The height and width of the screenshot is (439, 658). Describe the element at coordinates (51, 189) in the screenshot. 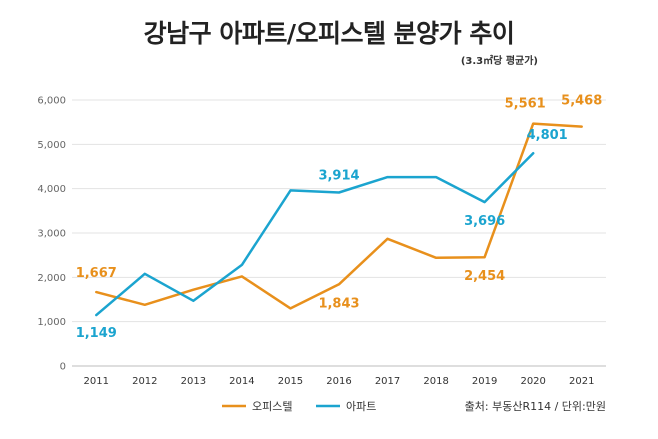

I see `y-tick-label: 4,000` at that location.